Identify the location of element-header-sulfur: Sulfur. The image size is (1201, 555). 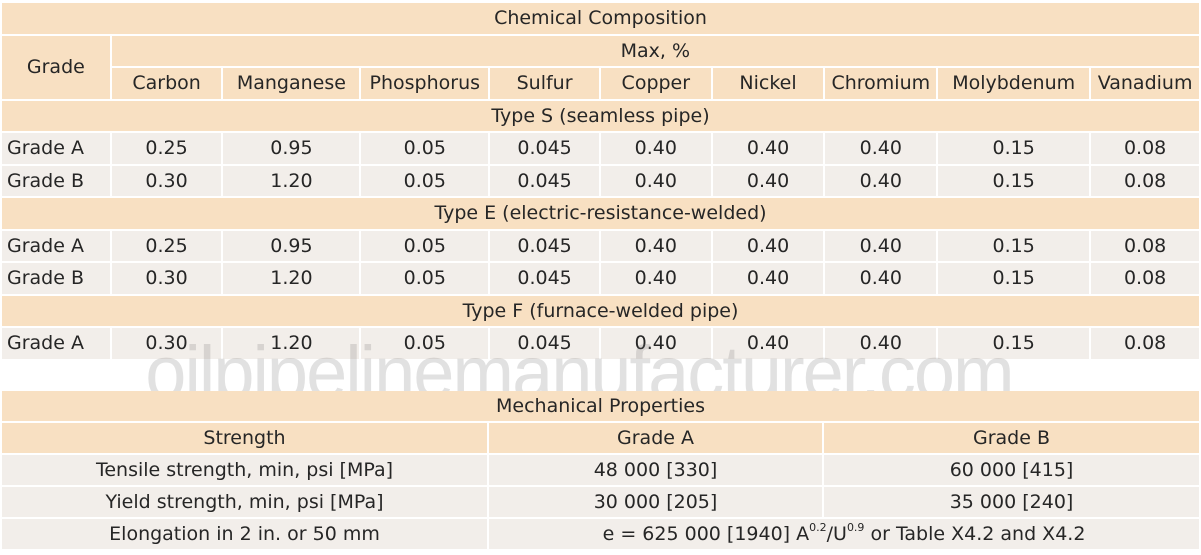
(544, 83).